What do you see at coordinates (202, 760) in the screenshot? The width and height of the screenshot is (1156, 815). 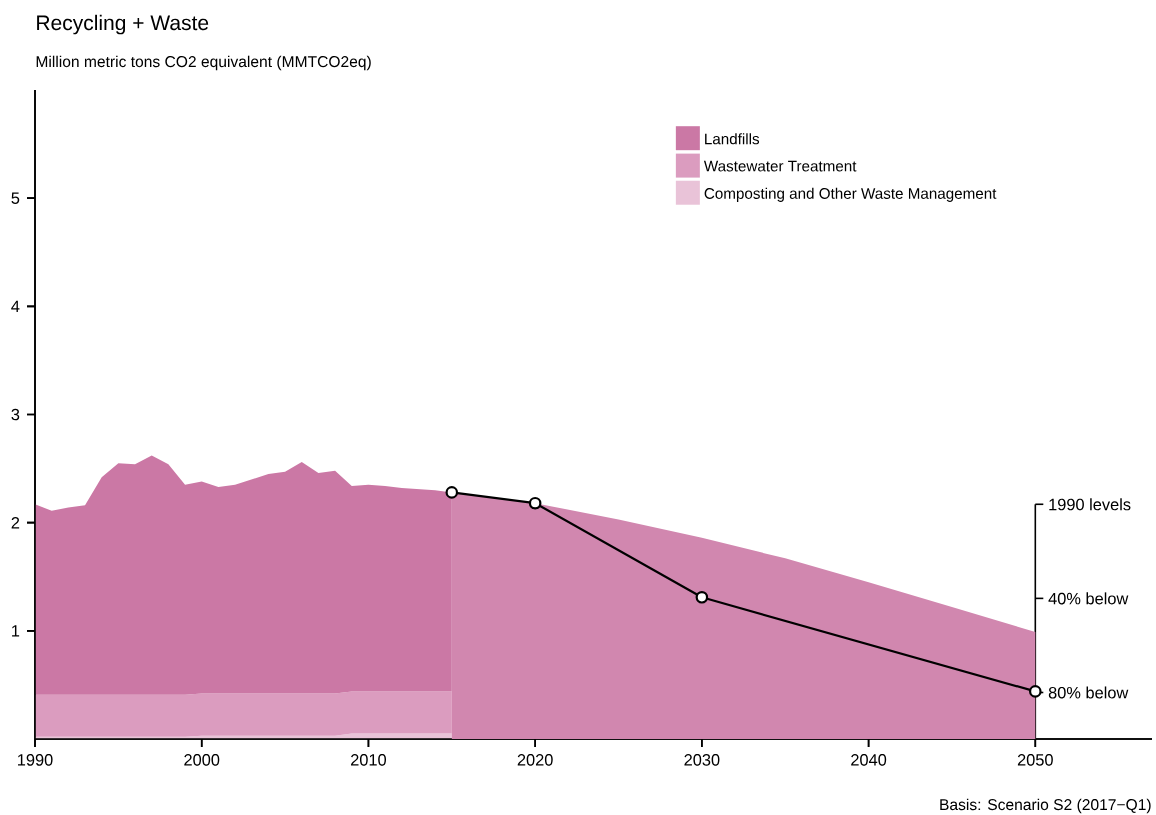 I see `x-tick-label: 2000` at bounding box center [202, 760].